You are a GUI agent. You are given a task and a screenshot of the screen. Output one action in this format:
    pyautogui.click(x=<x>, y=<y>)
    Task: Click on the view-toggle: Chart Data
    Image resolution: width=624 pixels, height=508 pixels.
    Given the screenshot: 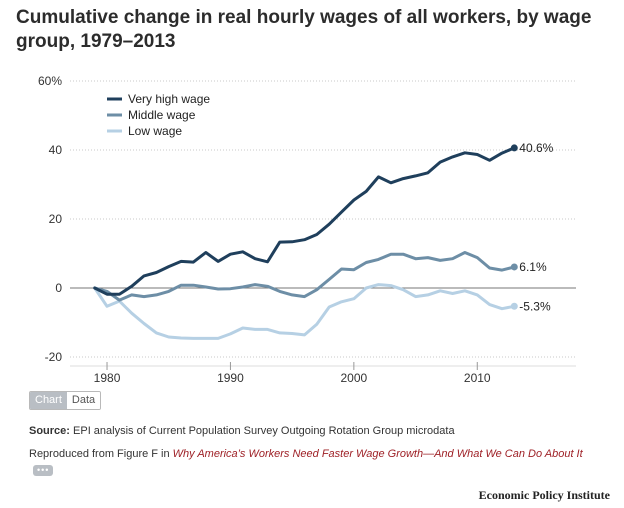 What is the action you would take?
    pyautogui.click(x=65, y=400)
    